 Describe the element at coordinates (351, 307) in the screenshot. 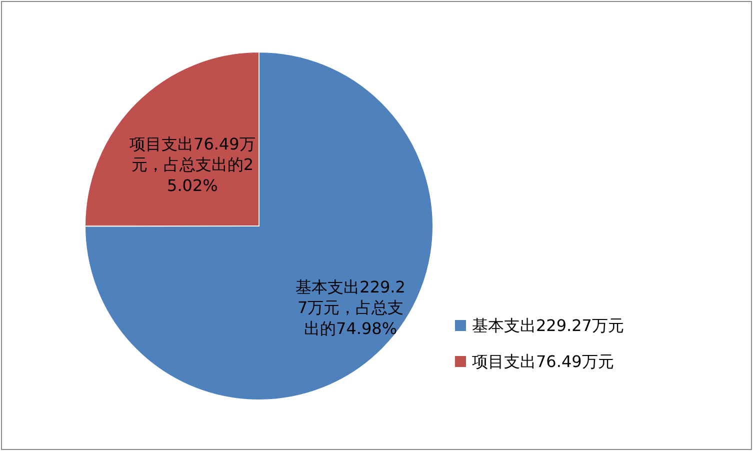

I see `data-label: 基本支出229.27万元，占总支出的74.98%` at that location.